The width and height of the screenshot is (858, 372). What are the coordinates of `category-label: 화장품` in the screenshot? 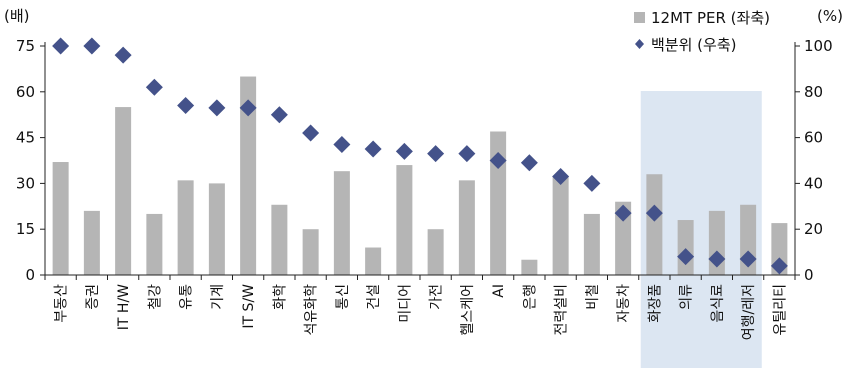 It's located at (655, 303).